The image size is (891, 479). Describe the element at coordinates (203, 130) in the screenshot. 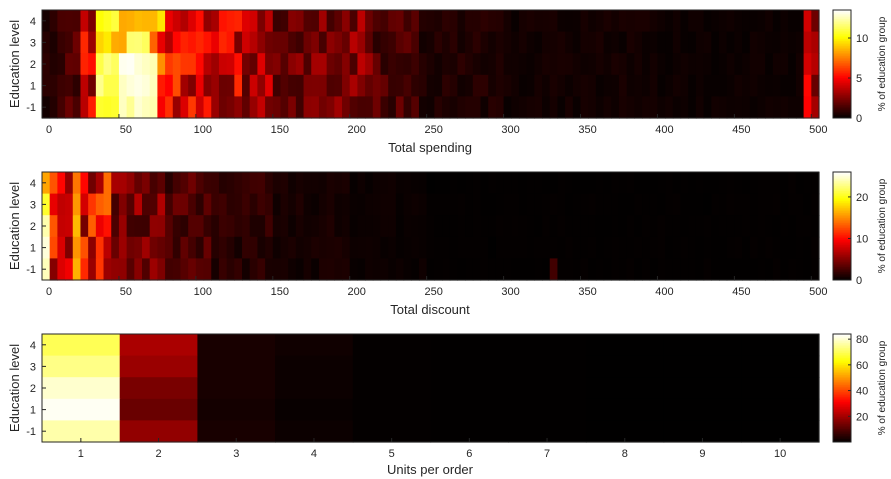

I see `x-tick-label: 100` at that location.